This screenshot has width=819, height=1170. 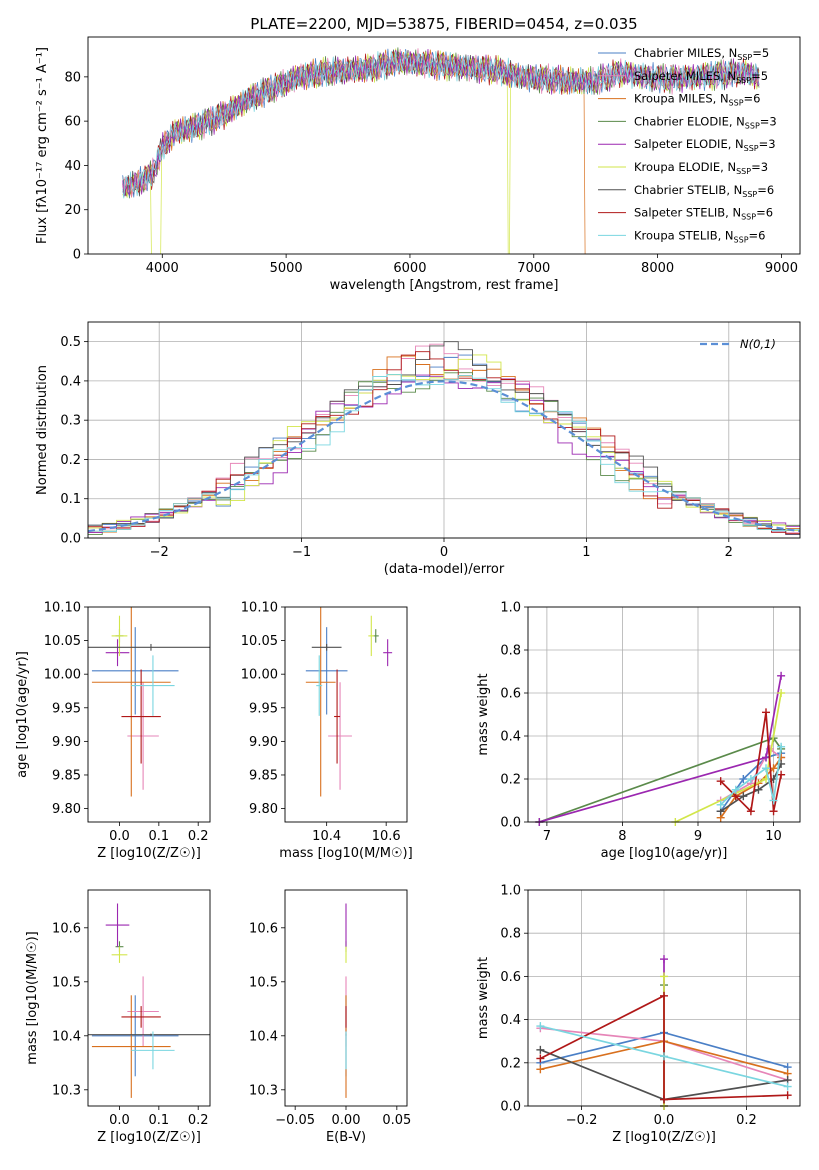 What do you see at coordinates (773, 836) in the screenshot?
I see `x-tick-label: 10` at bounding box center [773, 836].